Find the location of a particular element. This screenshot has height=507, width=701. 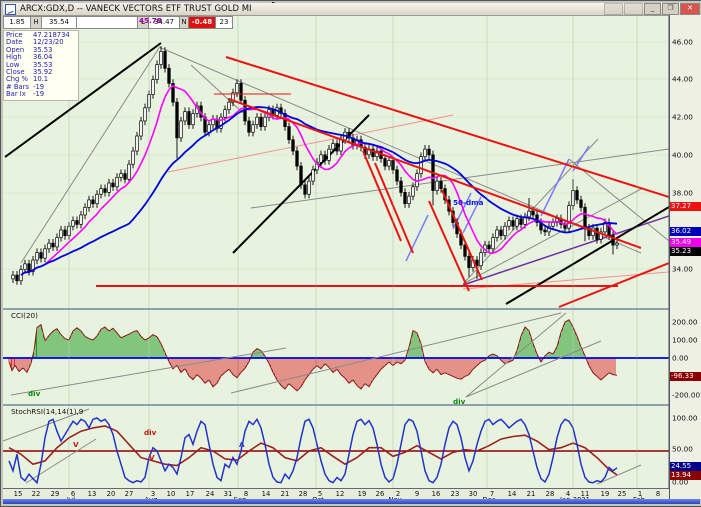

date-tick: 2 is located at coordinates (398, 494).